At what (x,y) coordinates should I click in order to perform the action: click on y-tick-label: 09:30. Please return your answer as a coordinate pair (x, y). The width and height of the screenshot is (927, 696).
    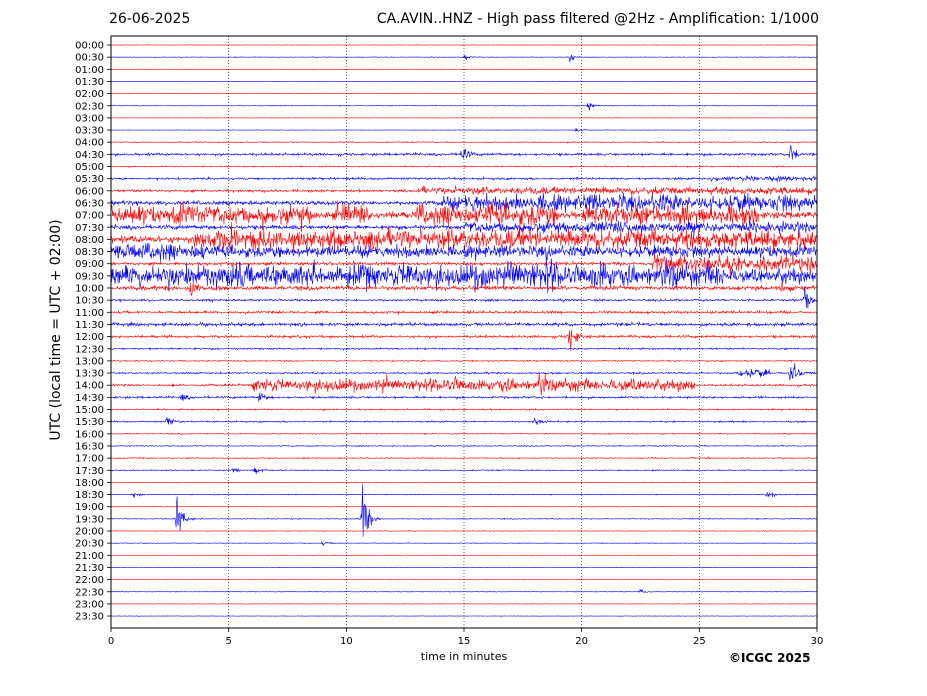
    Looking at the image, I should click on (89, 276).